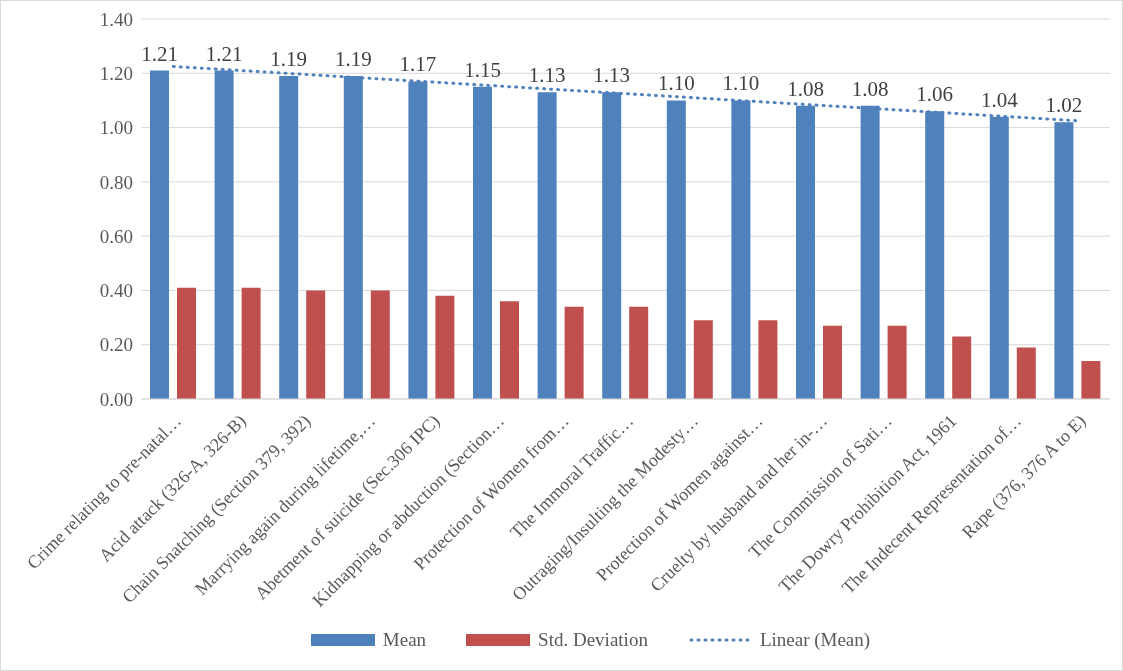 The image size is (1123, 671). I want to click on y-tick-label: 1.00, so click(116, 128).